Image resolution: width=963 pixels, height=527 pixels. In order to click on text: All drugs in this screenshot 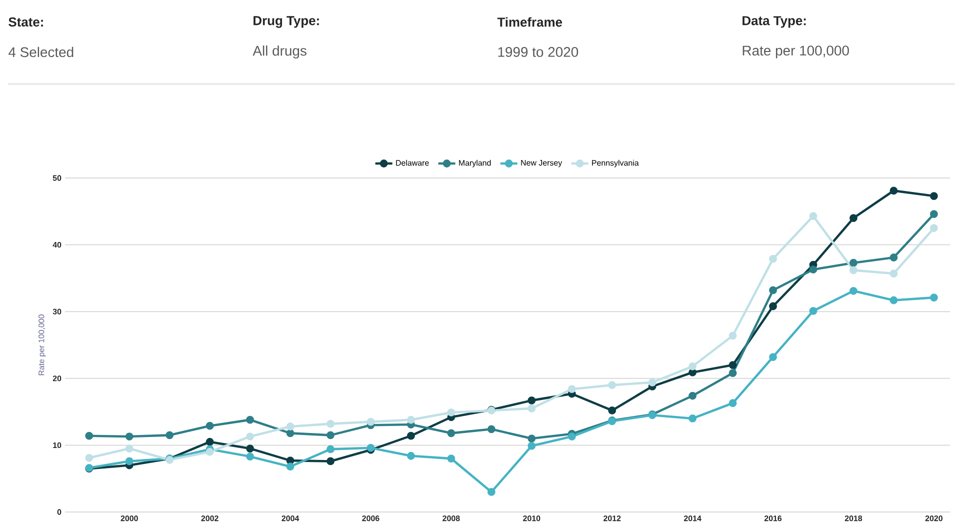, I will do `click(279, 51)`.